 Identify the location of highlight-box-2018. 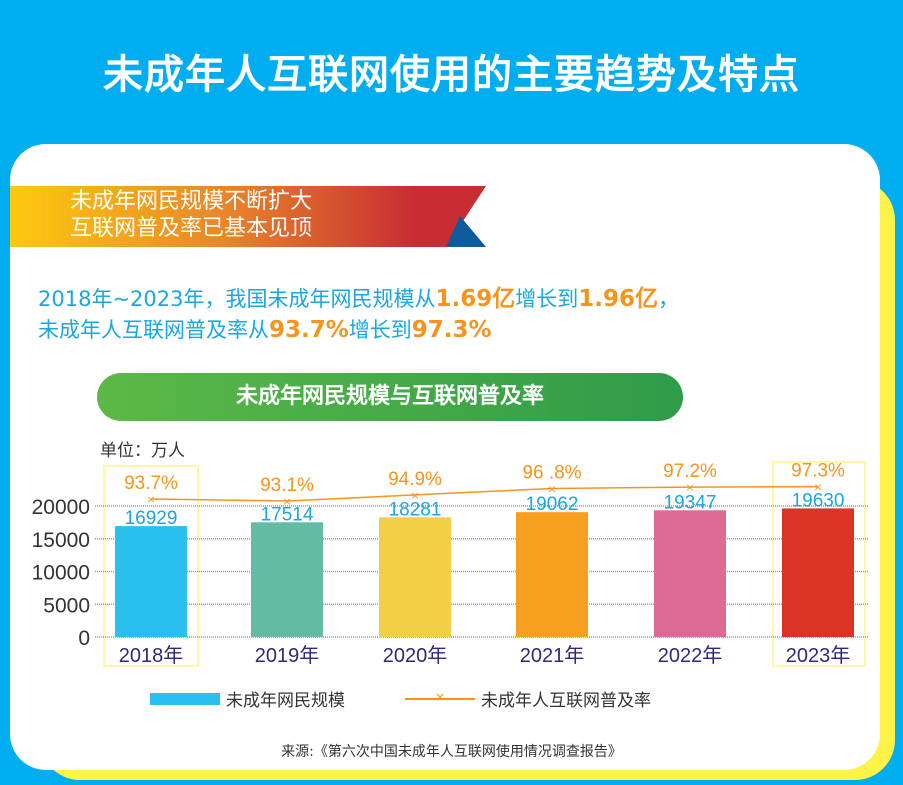
(151, 566).